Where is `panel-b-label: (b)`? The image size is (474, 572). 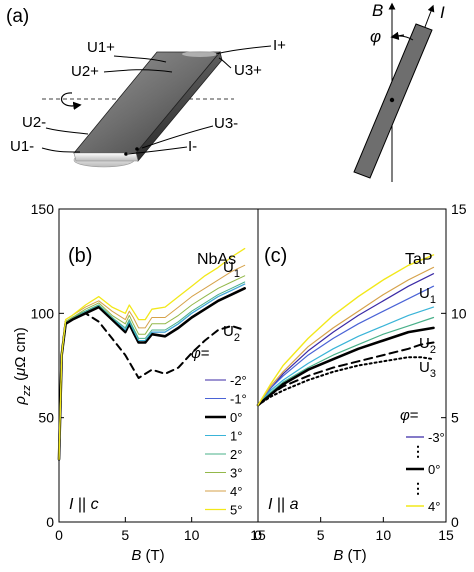 panel-b-label: (b) is located at coordinates (80, 256).